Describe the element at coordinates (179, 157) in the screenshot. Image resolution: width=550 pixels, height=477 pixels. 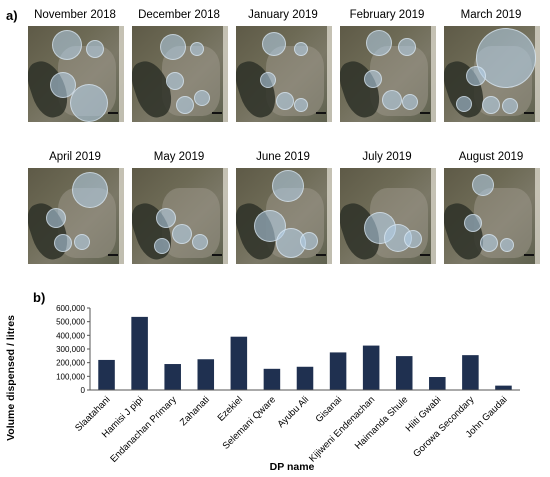
I see `map-title-may-2019: May 2019` at that location.